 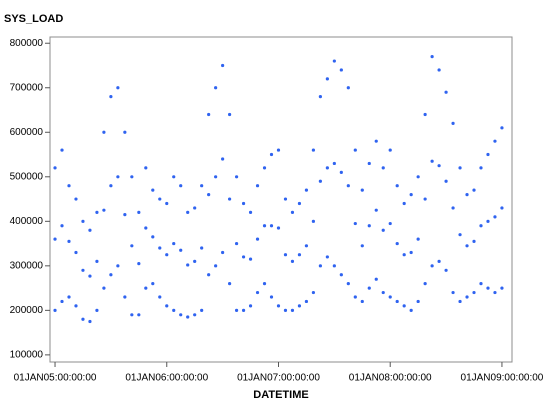 I want to click on y-tick-label: 600000, so click(x=27, y=132).